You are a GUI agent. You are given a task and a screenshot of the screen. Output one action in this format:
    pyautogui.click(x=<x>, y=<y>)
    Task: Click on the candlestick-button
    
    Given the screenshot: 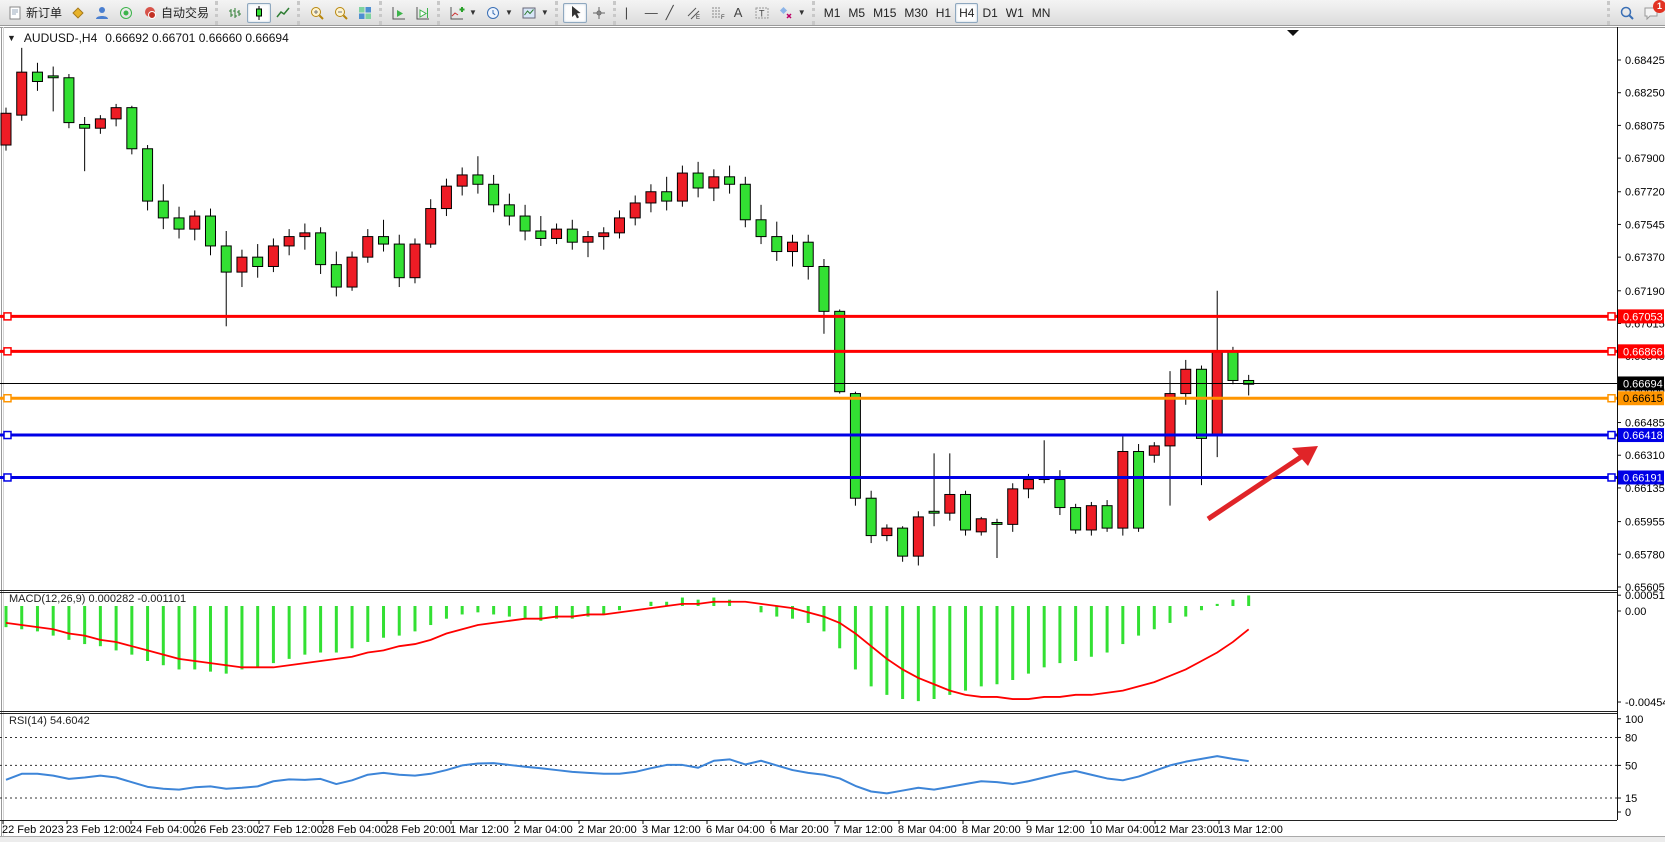 What is the action you would take?
    pyautogui.click(x=259, y=12)
    